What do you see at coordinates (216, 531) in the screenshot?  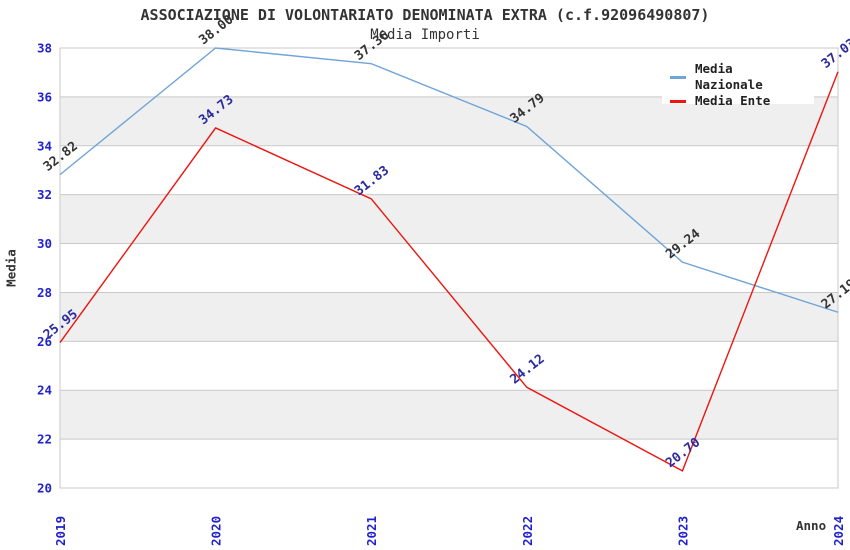 I see `x-tick-label: 2020` at bounding box center [216, 531].